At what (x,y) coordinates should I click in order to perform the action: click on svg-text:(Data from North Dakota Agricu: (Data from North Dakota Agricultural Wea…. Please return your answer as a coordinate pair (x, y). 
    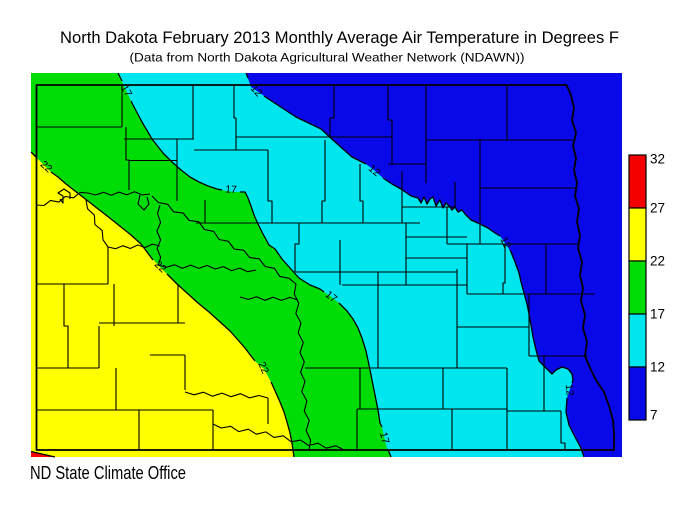
    Looking at the image, I should click on (327, 58).